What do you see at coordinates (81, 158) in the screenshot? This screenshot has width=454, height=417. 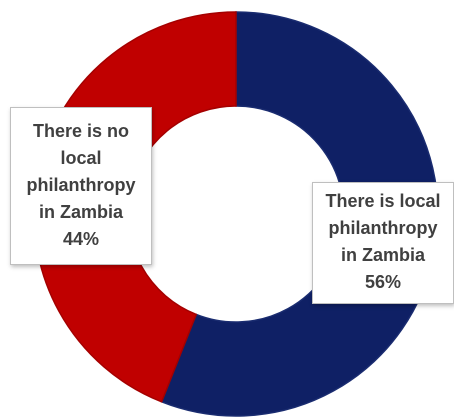 I see `data-label-line: local` at bounding box center [81, 158].